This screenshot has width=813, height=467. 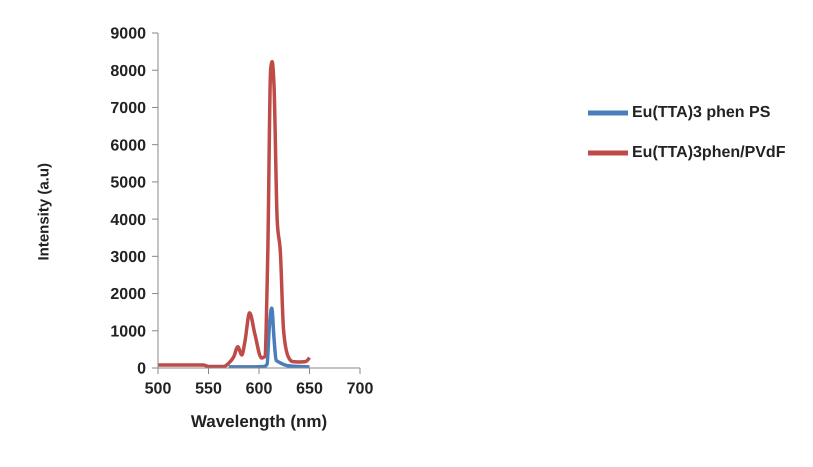 What do you see at coordinates (701, 113) in the screenshot?
I see `legend-label: Eu(TTA)3 phen PS` at bounding box center [701, 113].